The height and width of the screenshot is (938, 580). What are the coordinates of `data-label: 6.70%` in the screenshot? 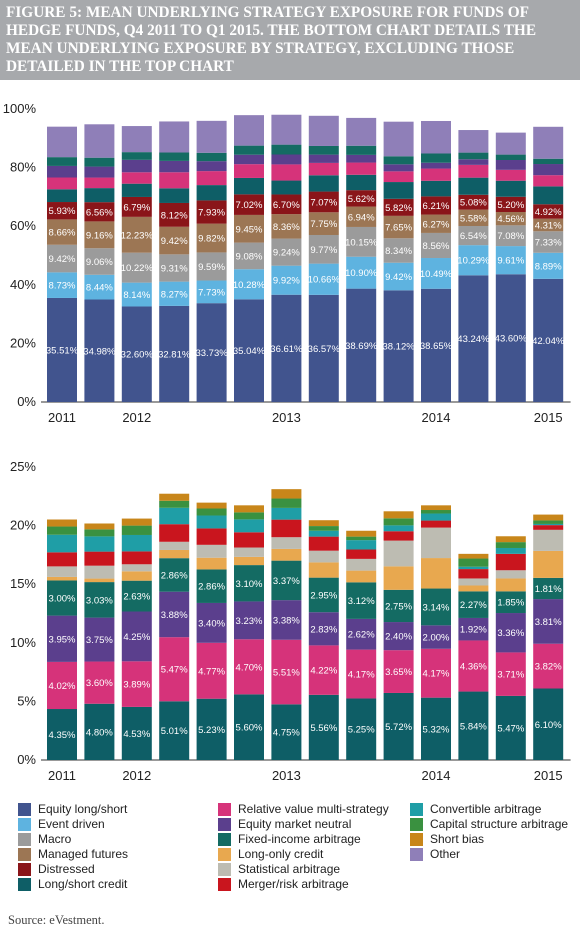 It's located at (286, 205).